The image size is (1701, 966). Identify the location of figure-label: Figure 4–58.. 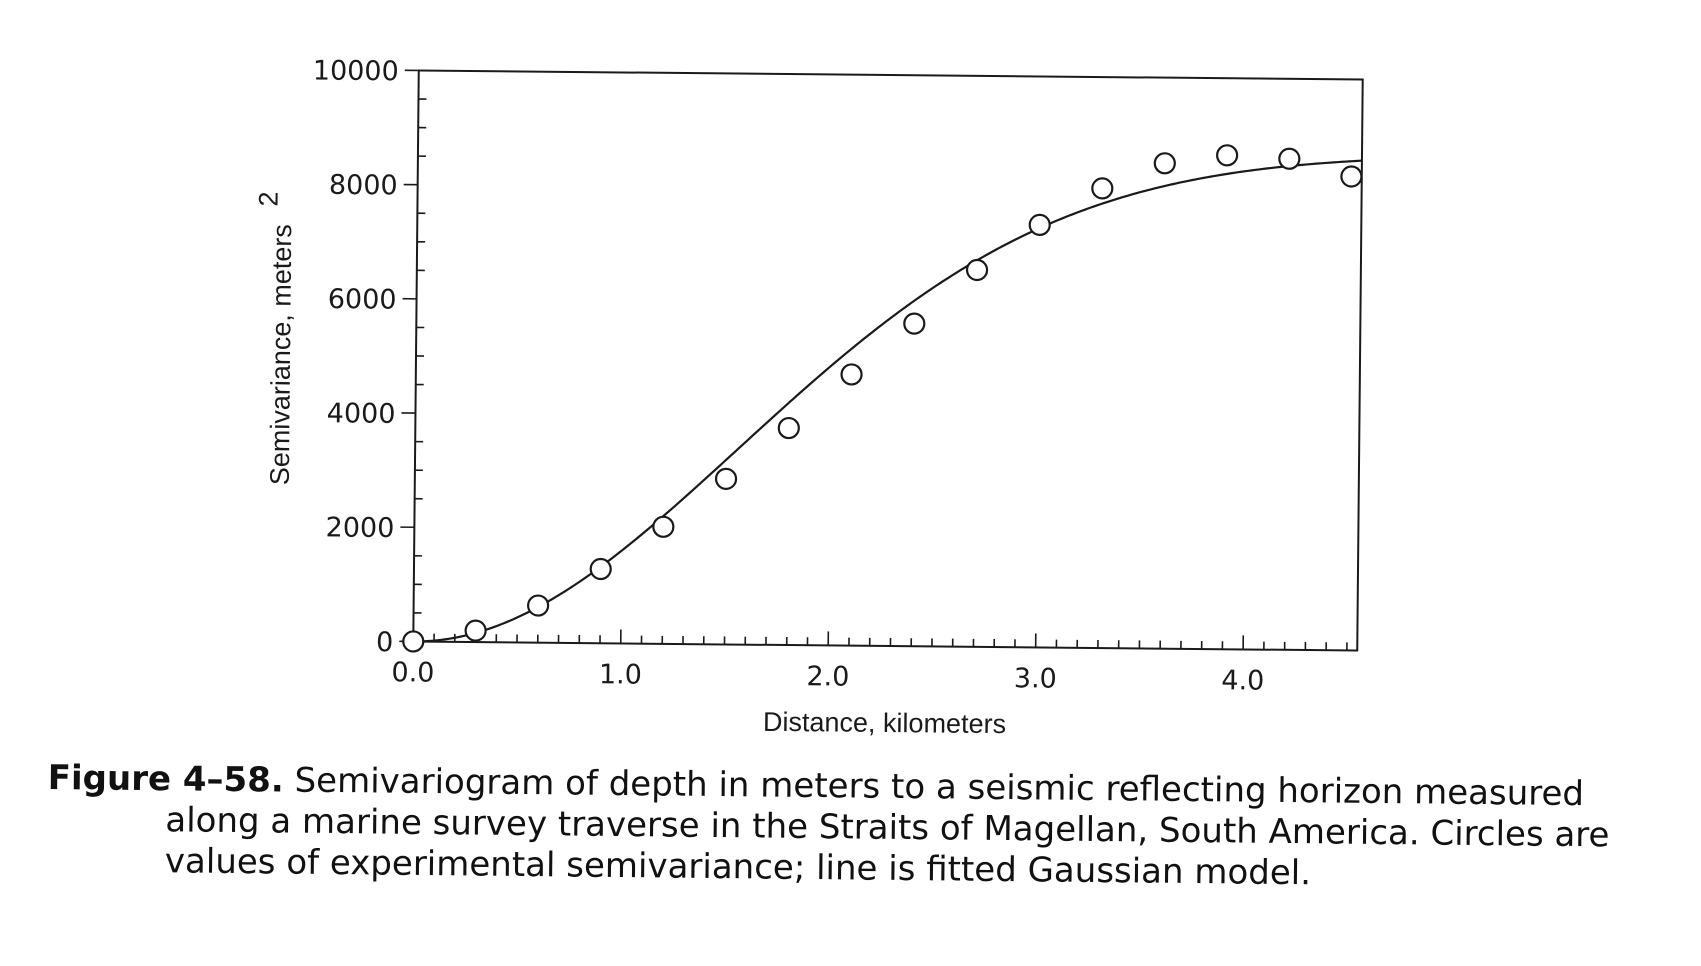
(165, 779).